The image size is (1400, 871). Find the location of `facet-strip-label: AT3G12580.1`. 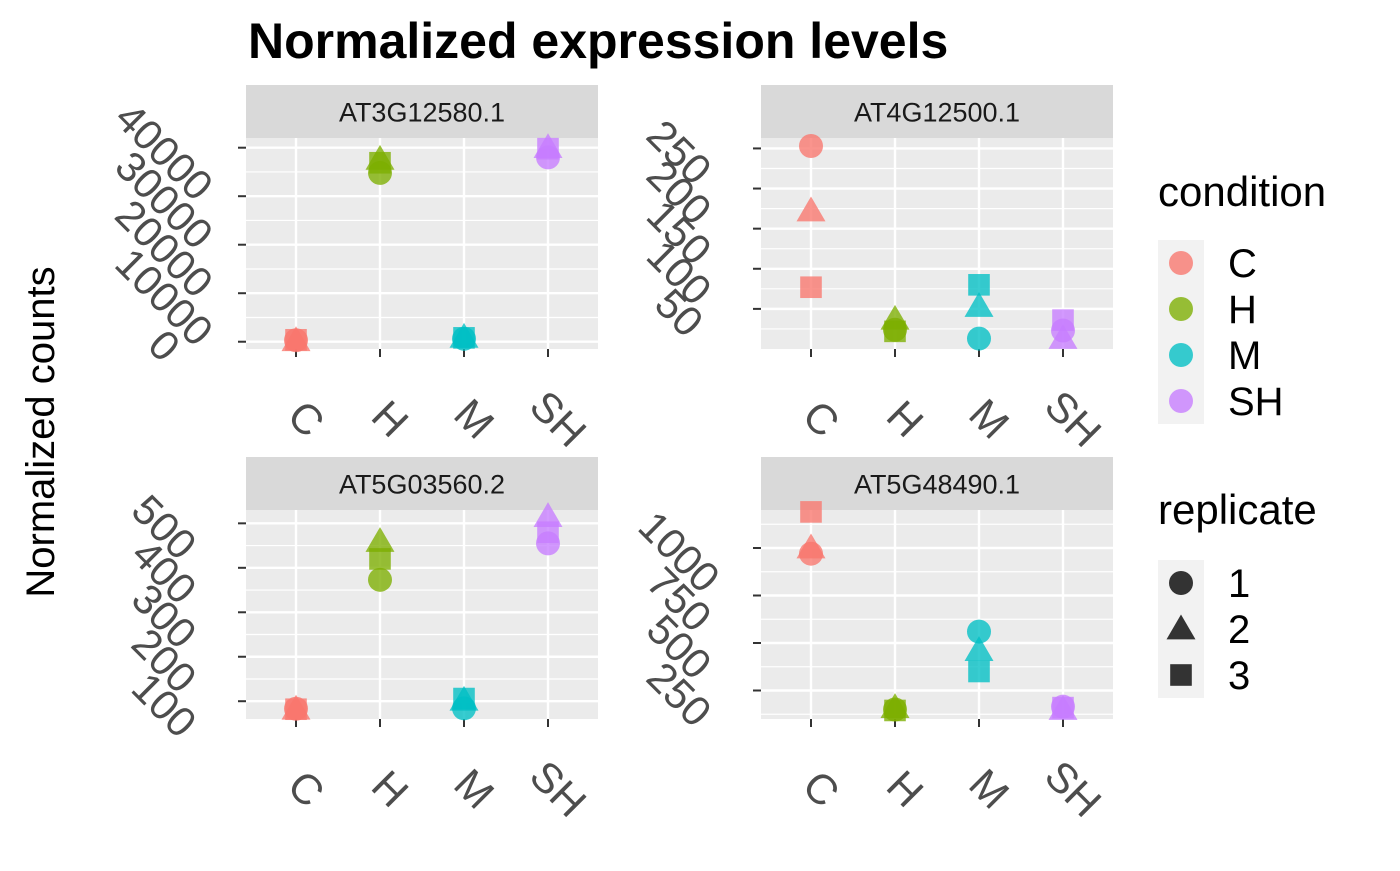

facet-strip-label: AT3G12580.1 is located at coordinates (422, 113).